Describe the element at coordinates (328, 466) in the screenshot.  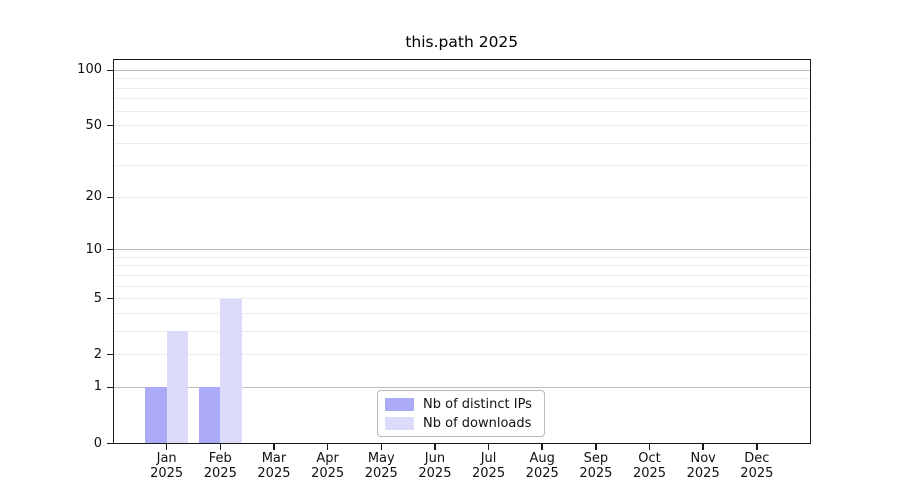
I see `x-tick-label: Apr 2025` at that location.